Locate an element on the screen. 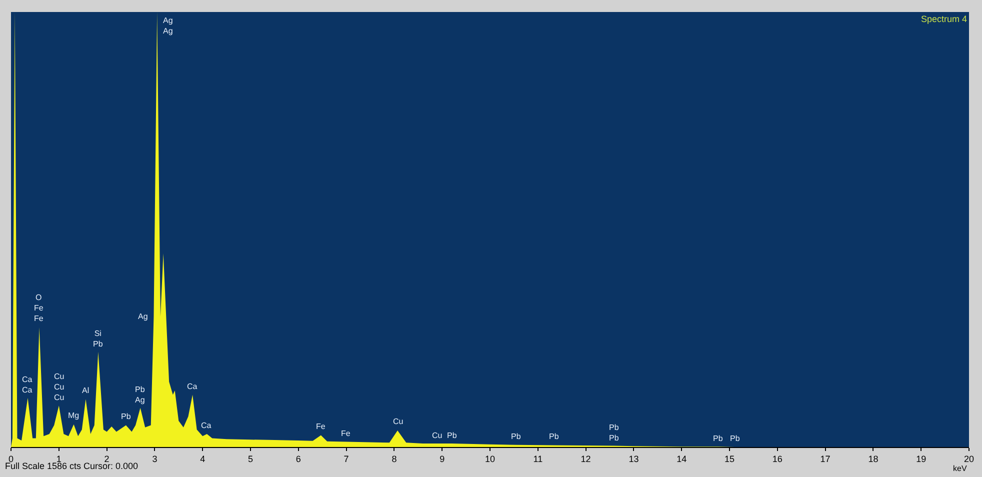 The width and height of the screenshot is (982, 477). annotation: Al is located at coordinates (86, 390).